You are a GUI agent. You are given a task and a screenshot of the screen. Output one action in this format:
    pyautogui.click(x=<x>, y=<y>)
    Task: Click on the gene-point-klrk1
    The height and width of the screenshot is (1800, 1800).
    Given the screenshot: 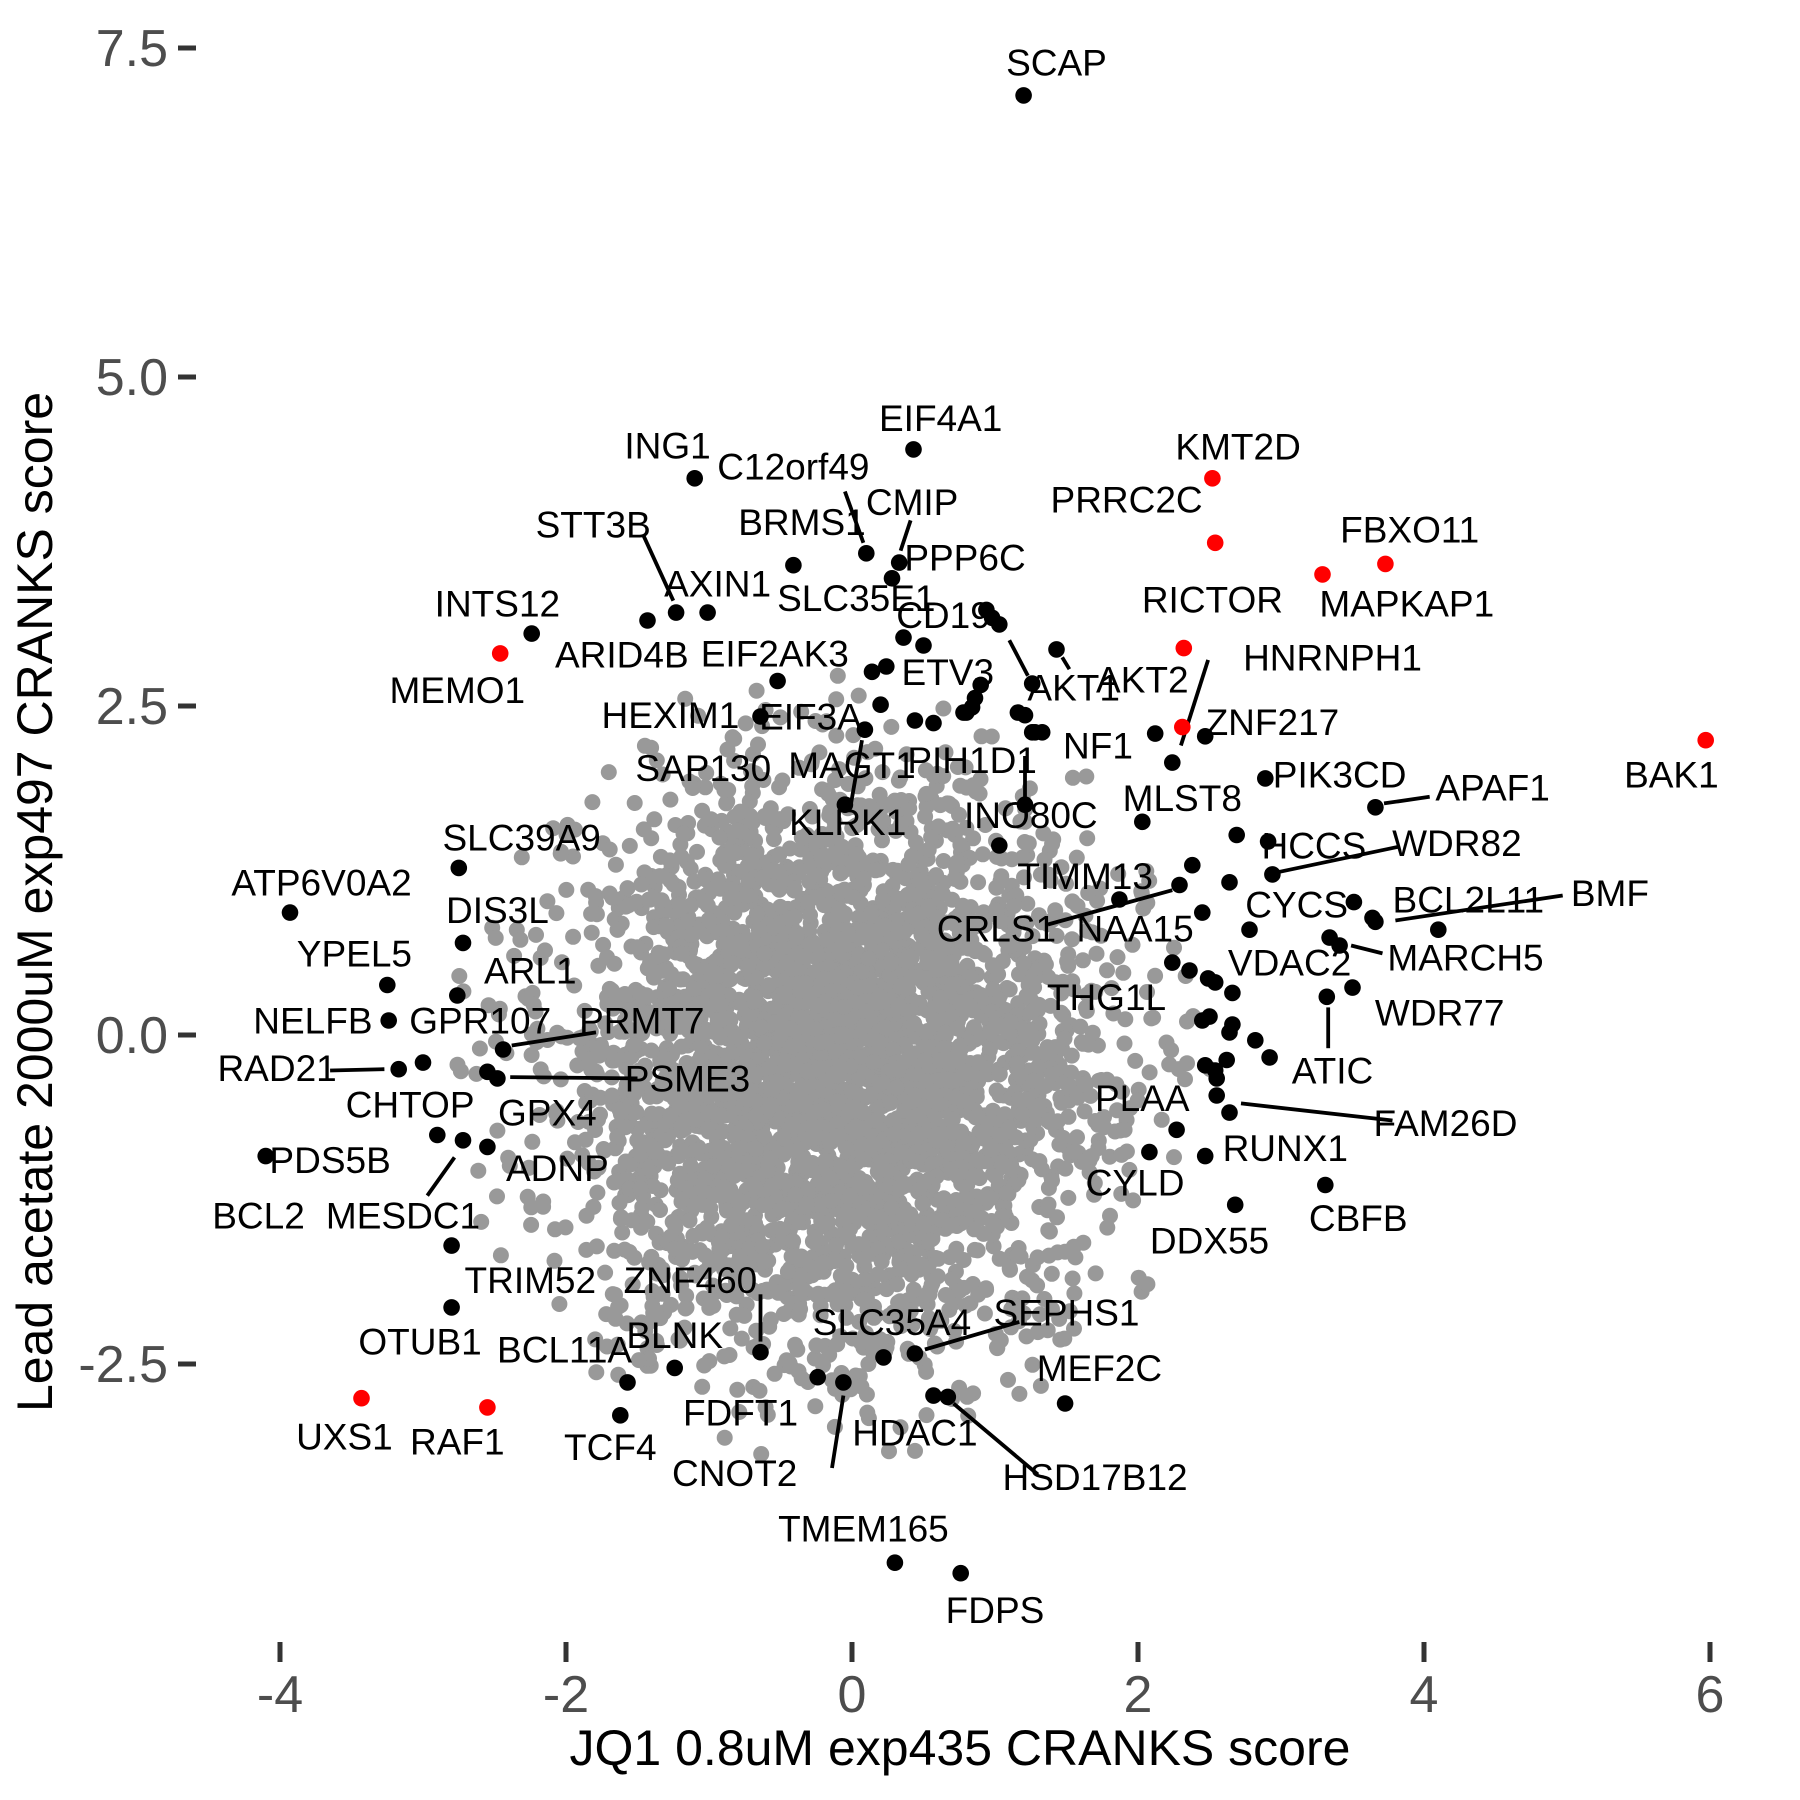 What is the action you would take?
    pyautogui.click(x=865, y=729)
    